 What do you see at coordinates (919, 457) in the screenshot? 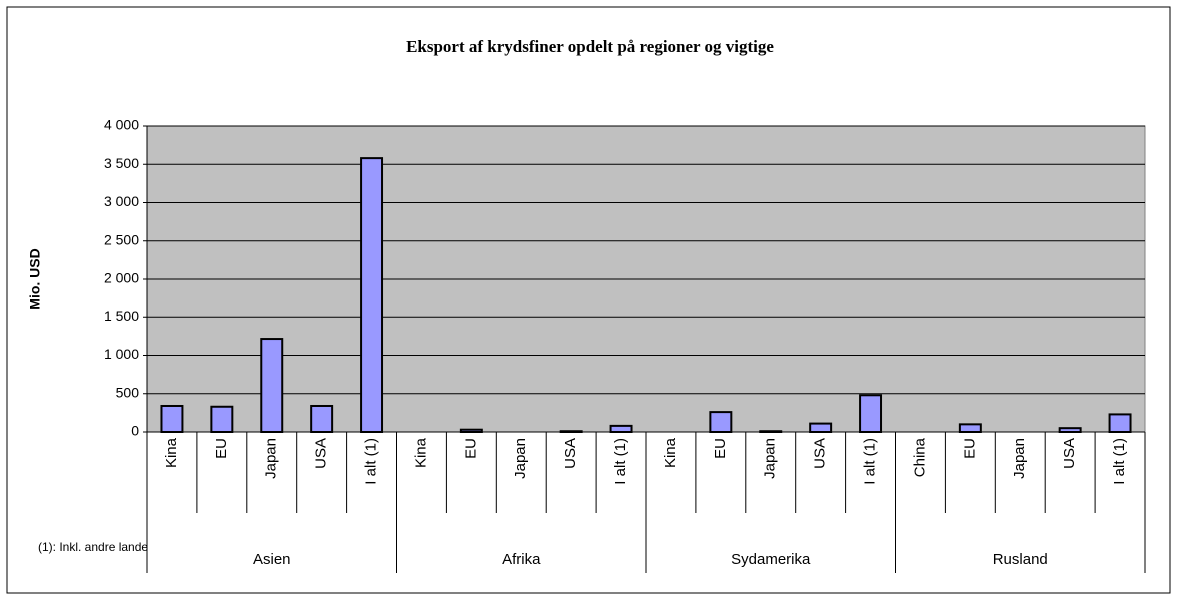
I see `x-tick-label: China` at bounding box center [919, 457].